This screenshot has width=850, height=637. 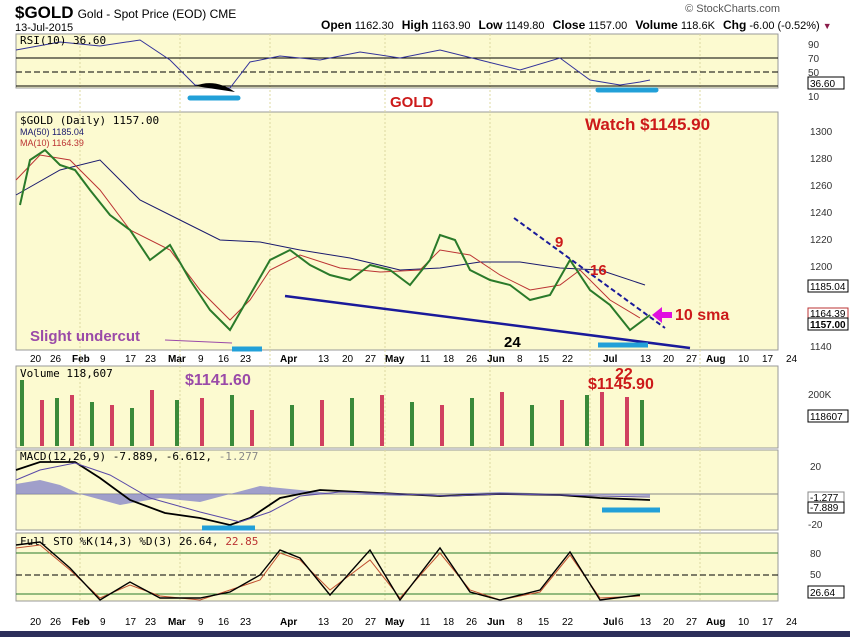 I want to click on svg-text: 36.60, so click(x=822, y=84).